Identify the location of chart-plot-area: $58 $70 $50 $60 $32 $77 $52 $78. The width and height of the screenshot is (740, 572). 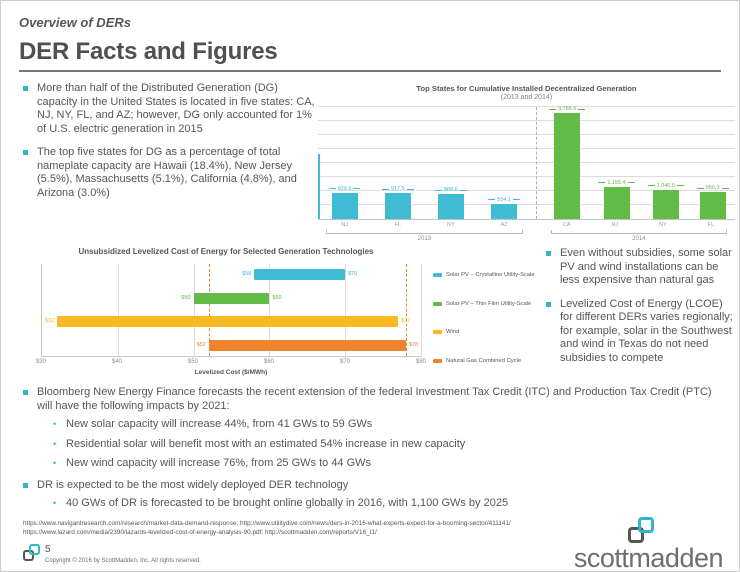
(231, 310).